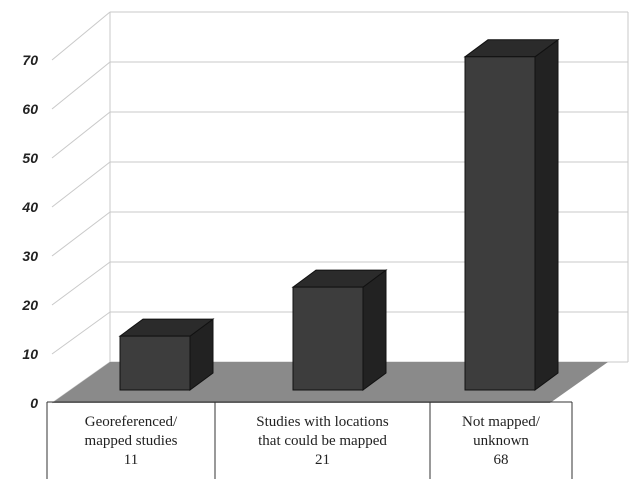 The height and width of the screenshot is (479, 632). I want to click on y-tick-label: 60, so click(30, 109).